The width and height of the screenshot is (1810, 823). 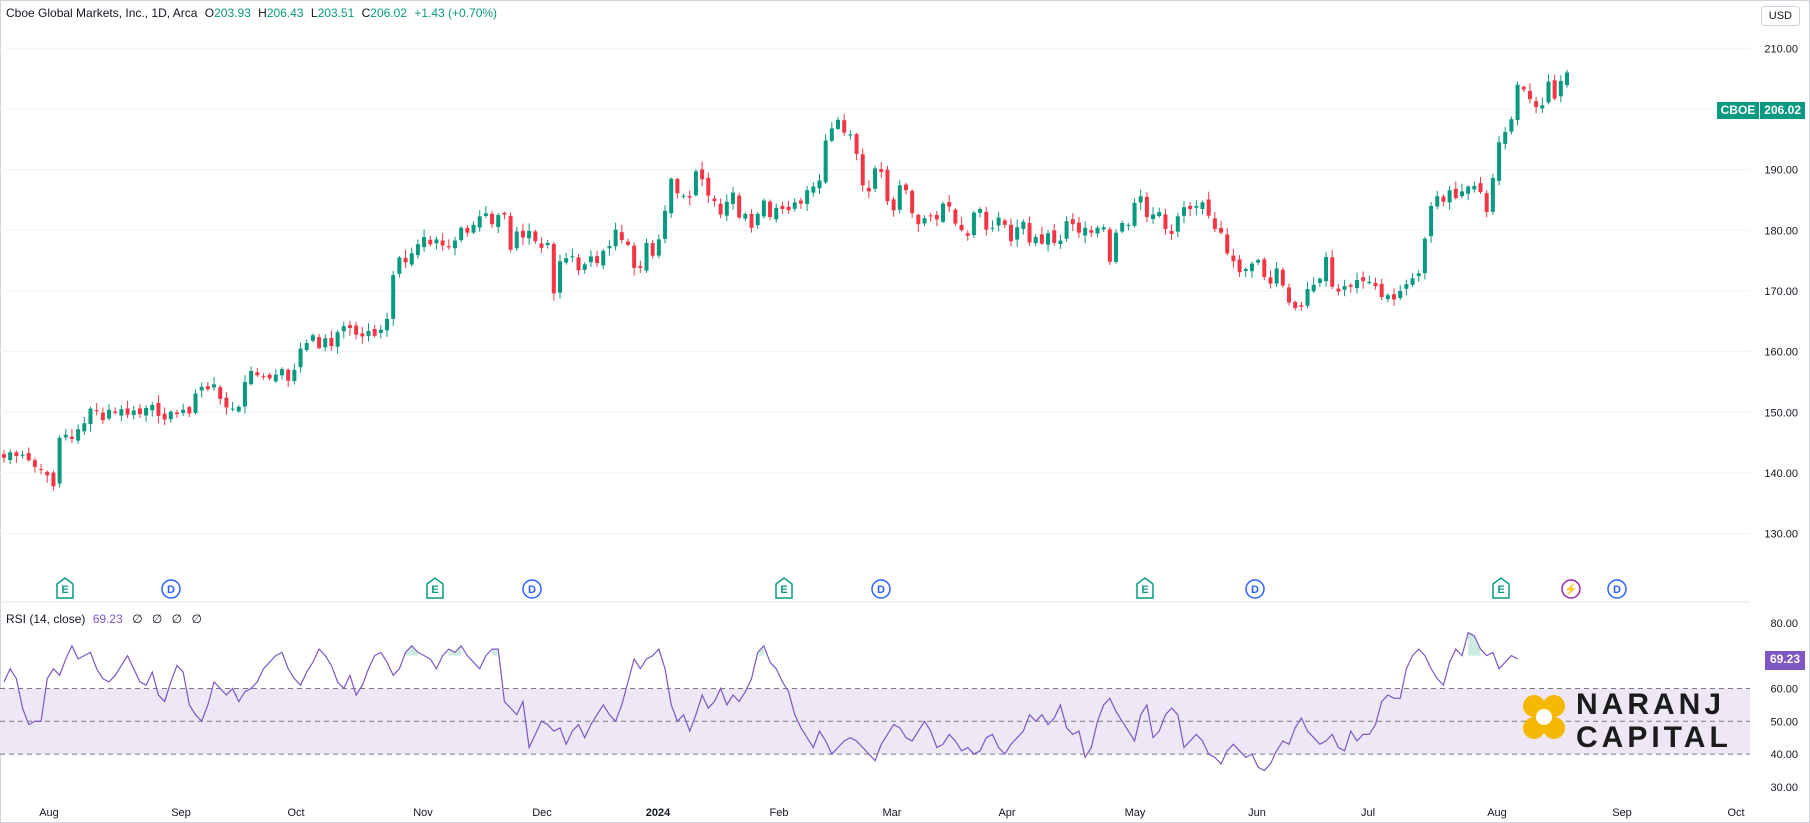 What do you see at coordinates (65, 588) in the screenshot?
I see `event-marker-earnings: E` at bounding box center [65, 588].